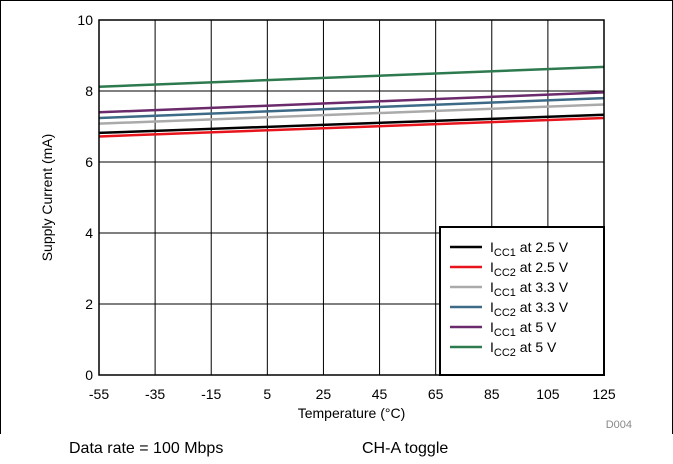  Describe the element at coordinates (89, 304) in the screenshot. I see `y-tick-label: 2` at that location.